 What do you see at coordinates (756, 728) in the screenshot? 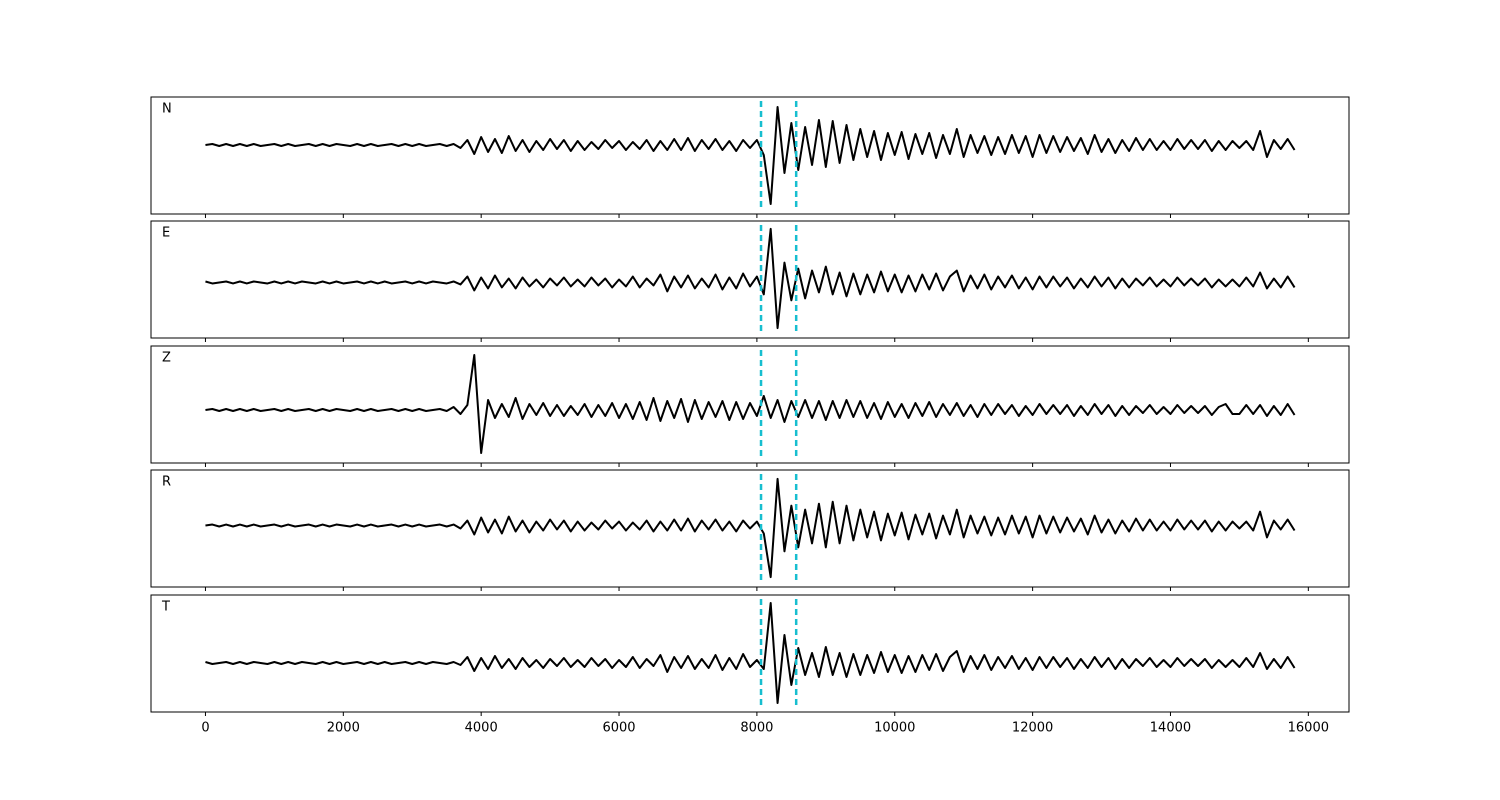
I see `x-tick-label: 8000` at bounding box center [756, 728].